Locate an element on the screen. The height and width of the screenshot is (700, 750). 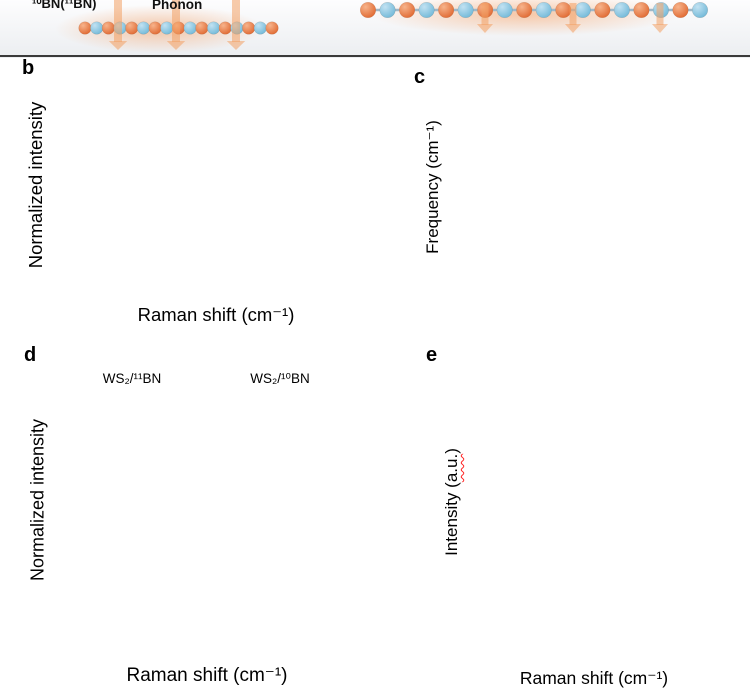
isotope-bn-label: ¹⁰BN(¹¹BN) is located at coordinates (64, 5).